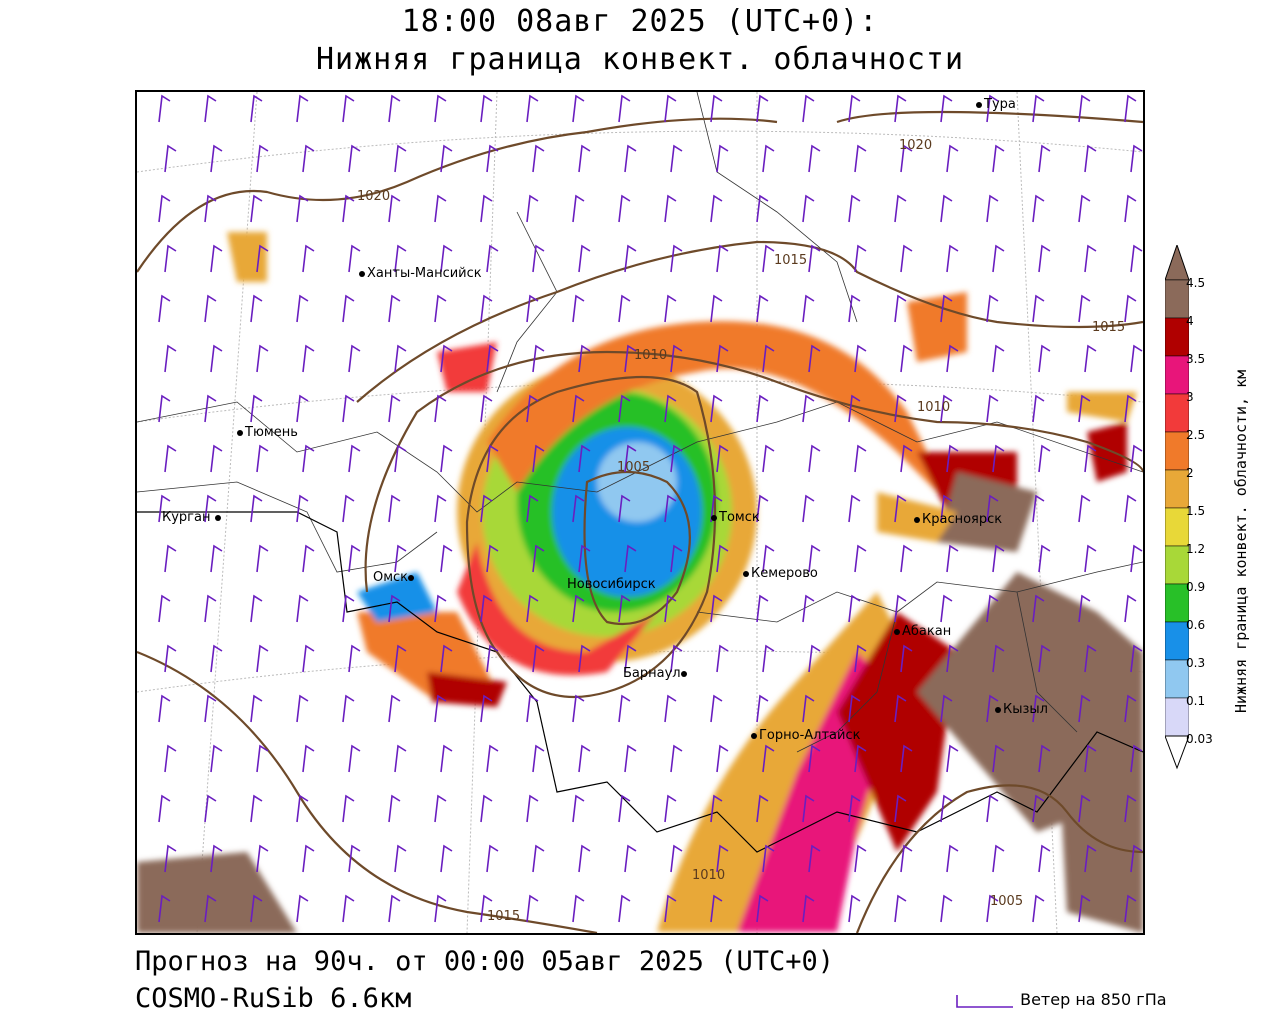 The height and width of the screenshot is (1024, 1280). What do you see at coordinates (656, 673) in the screenshot?
I see `city-label: Барнаул` at bounding box center [656, 673].